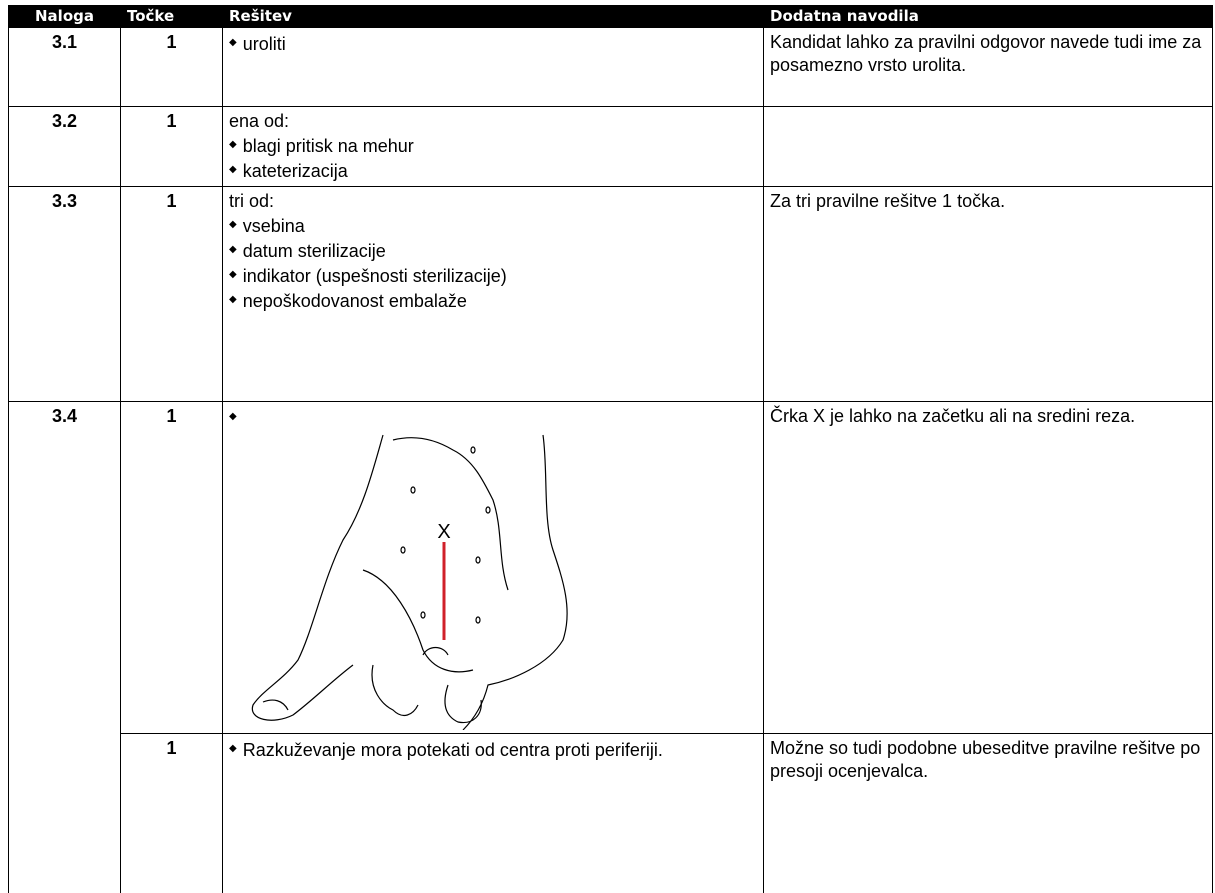 The width and height of the screenshot is (1215, 893). I want to click on solution-text: datum sterilizacije, so click(314, 251).